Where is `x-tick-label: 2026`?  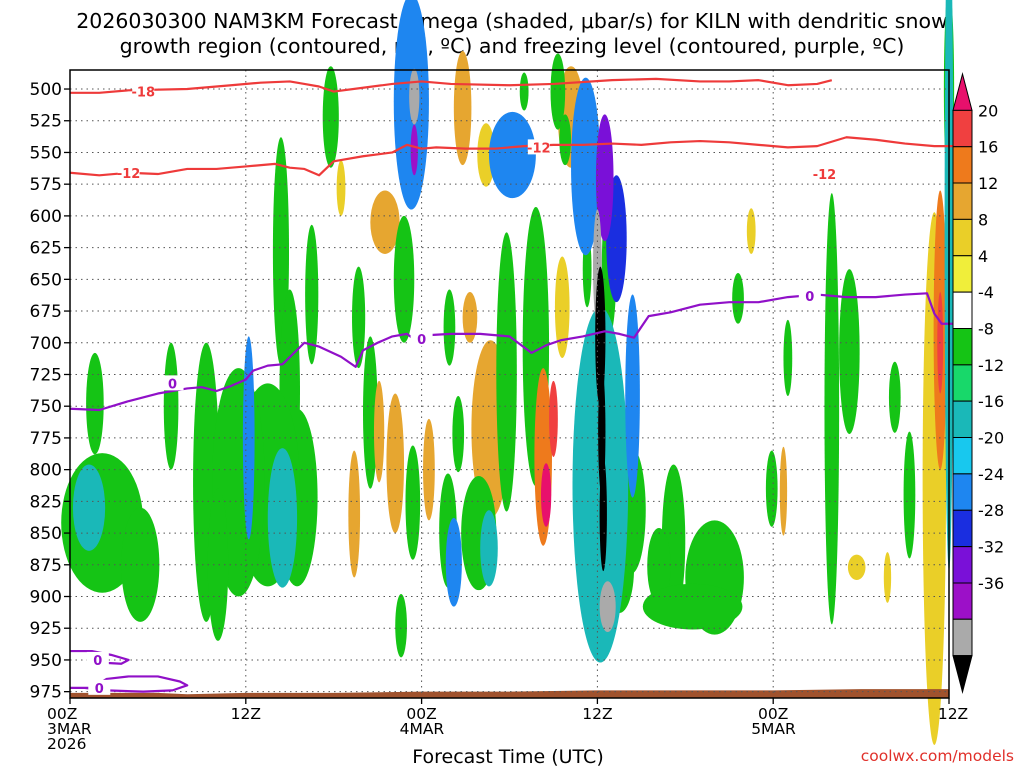 x-tick-label: 2026 is located at coordinates (66, 744).